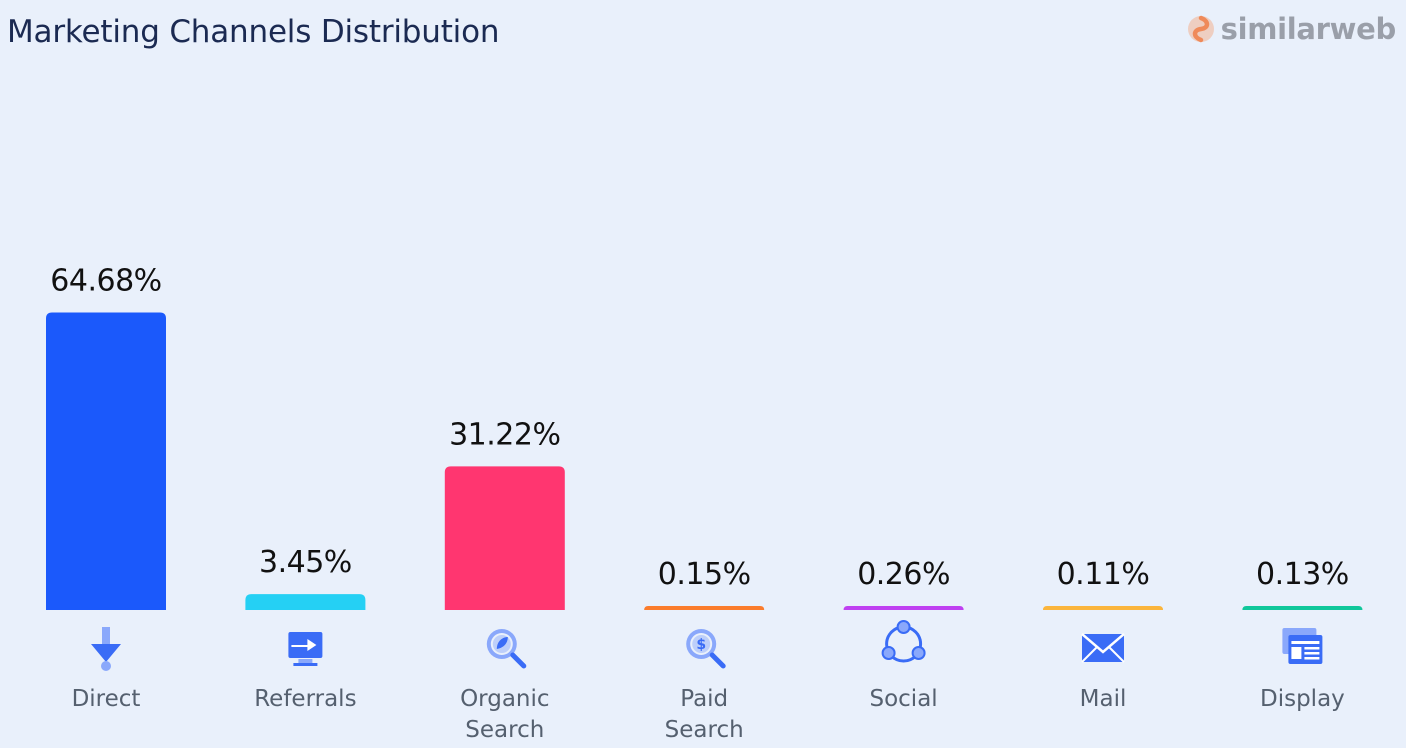 The image size is (1406, 748). I want to click on category-label: Referrals, so click(305, 699).